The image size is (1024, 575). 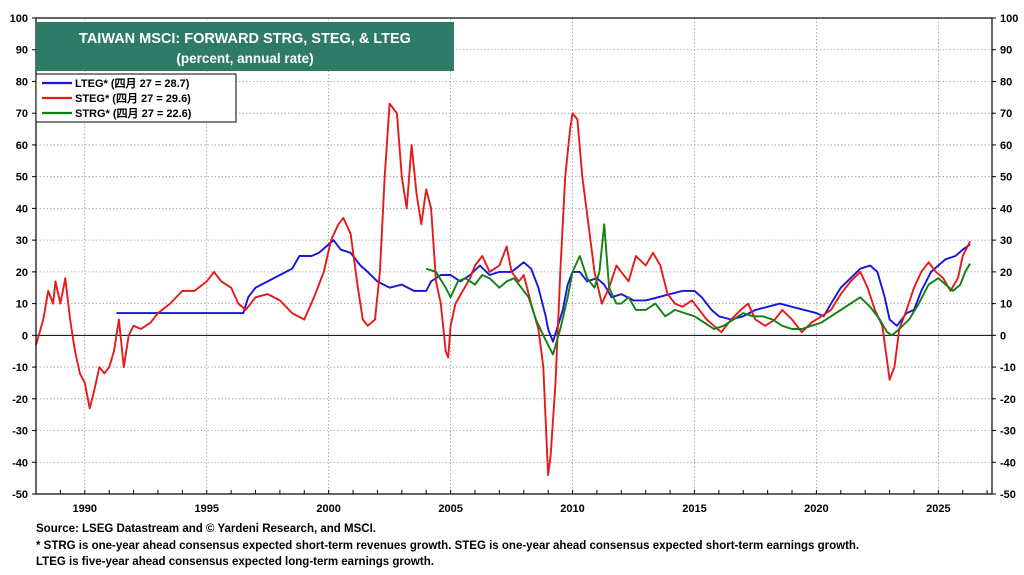 I want to click on series-line-strg, so click(x=698, y=289).